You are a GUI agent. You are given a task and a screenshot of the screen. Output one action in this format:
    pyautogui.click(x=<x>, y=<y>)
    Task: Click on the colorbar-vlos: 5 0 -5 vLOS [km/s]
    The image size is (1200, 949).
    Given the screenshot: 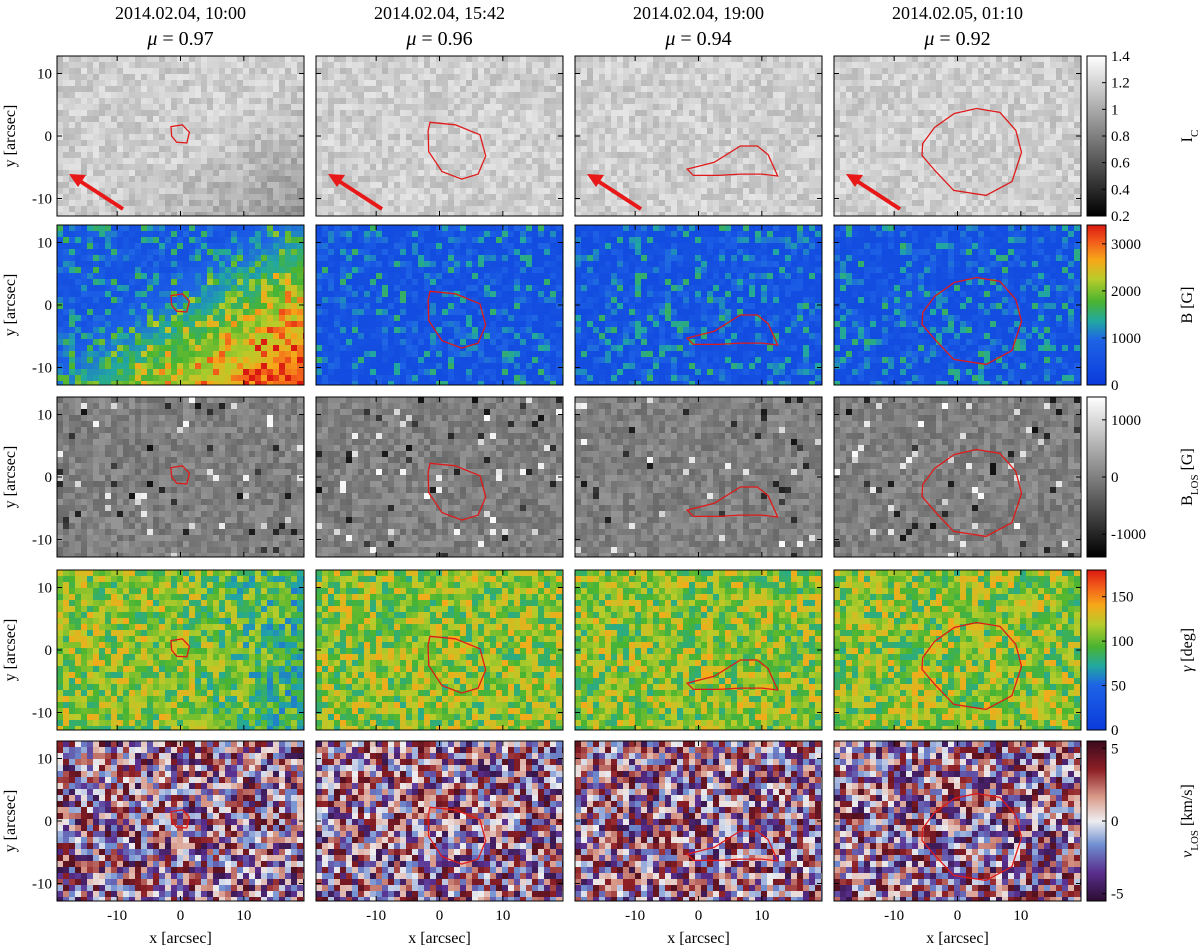 What is the action you would take?
    pyautogui.click(x=1143, y=821)
    